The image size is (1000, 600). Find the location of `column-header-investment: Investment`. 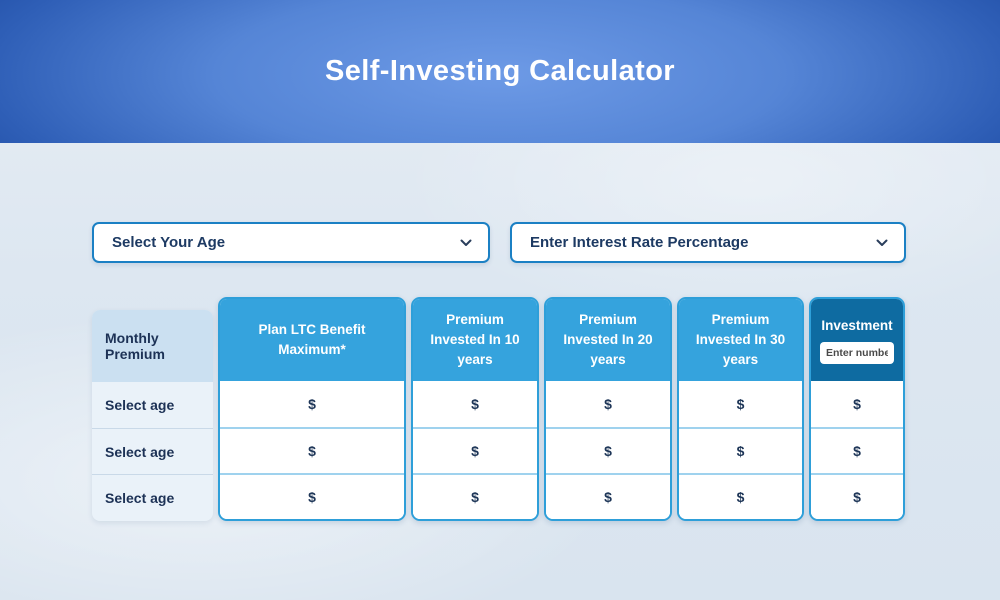

column-header-investment: Investment is located at coordinates (857, 340).